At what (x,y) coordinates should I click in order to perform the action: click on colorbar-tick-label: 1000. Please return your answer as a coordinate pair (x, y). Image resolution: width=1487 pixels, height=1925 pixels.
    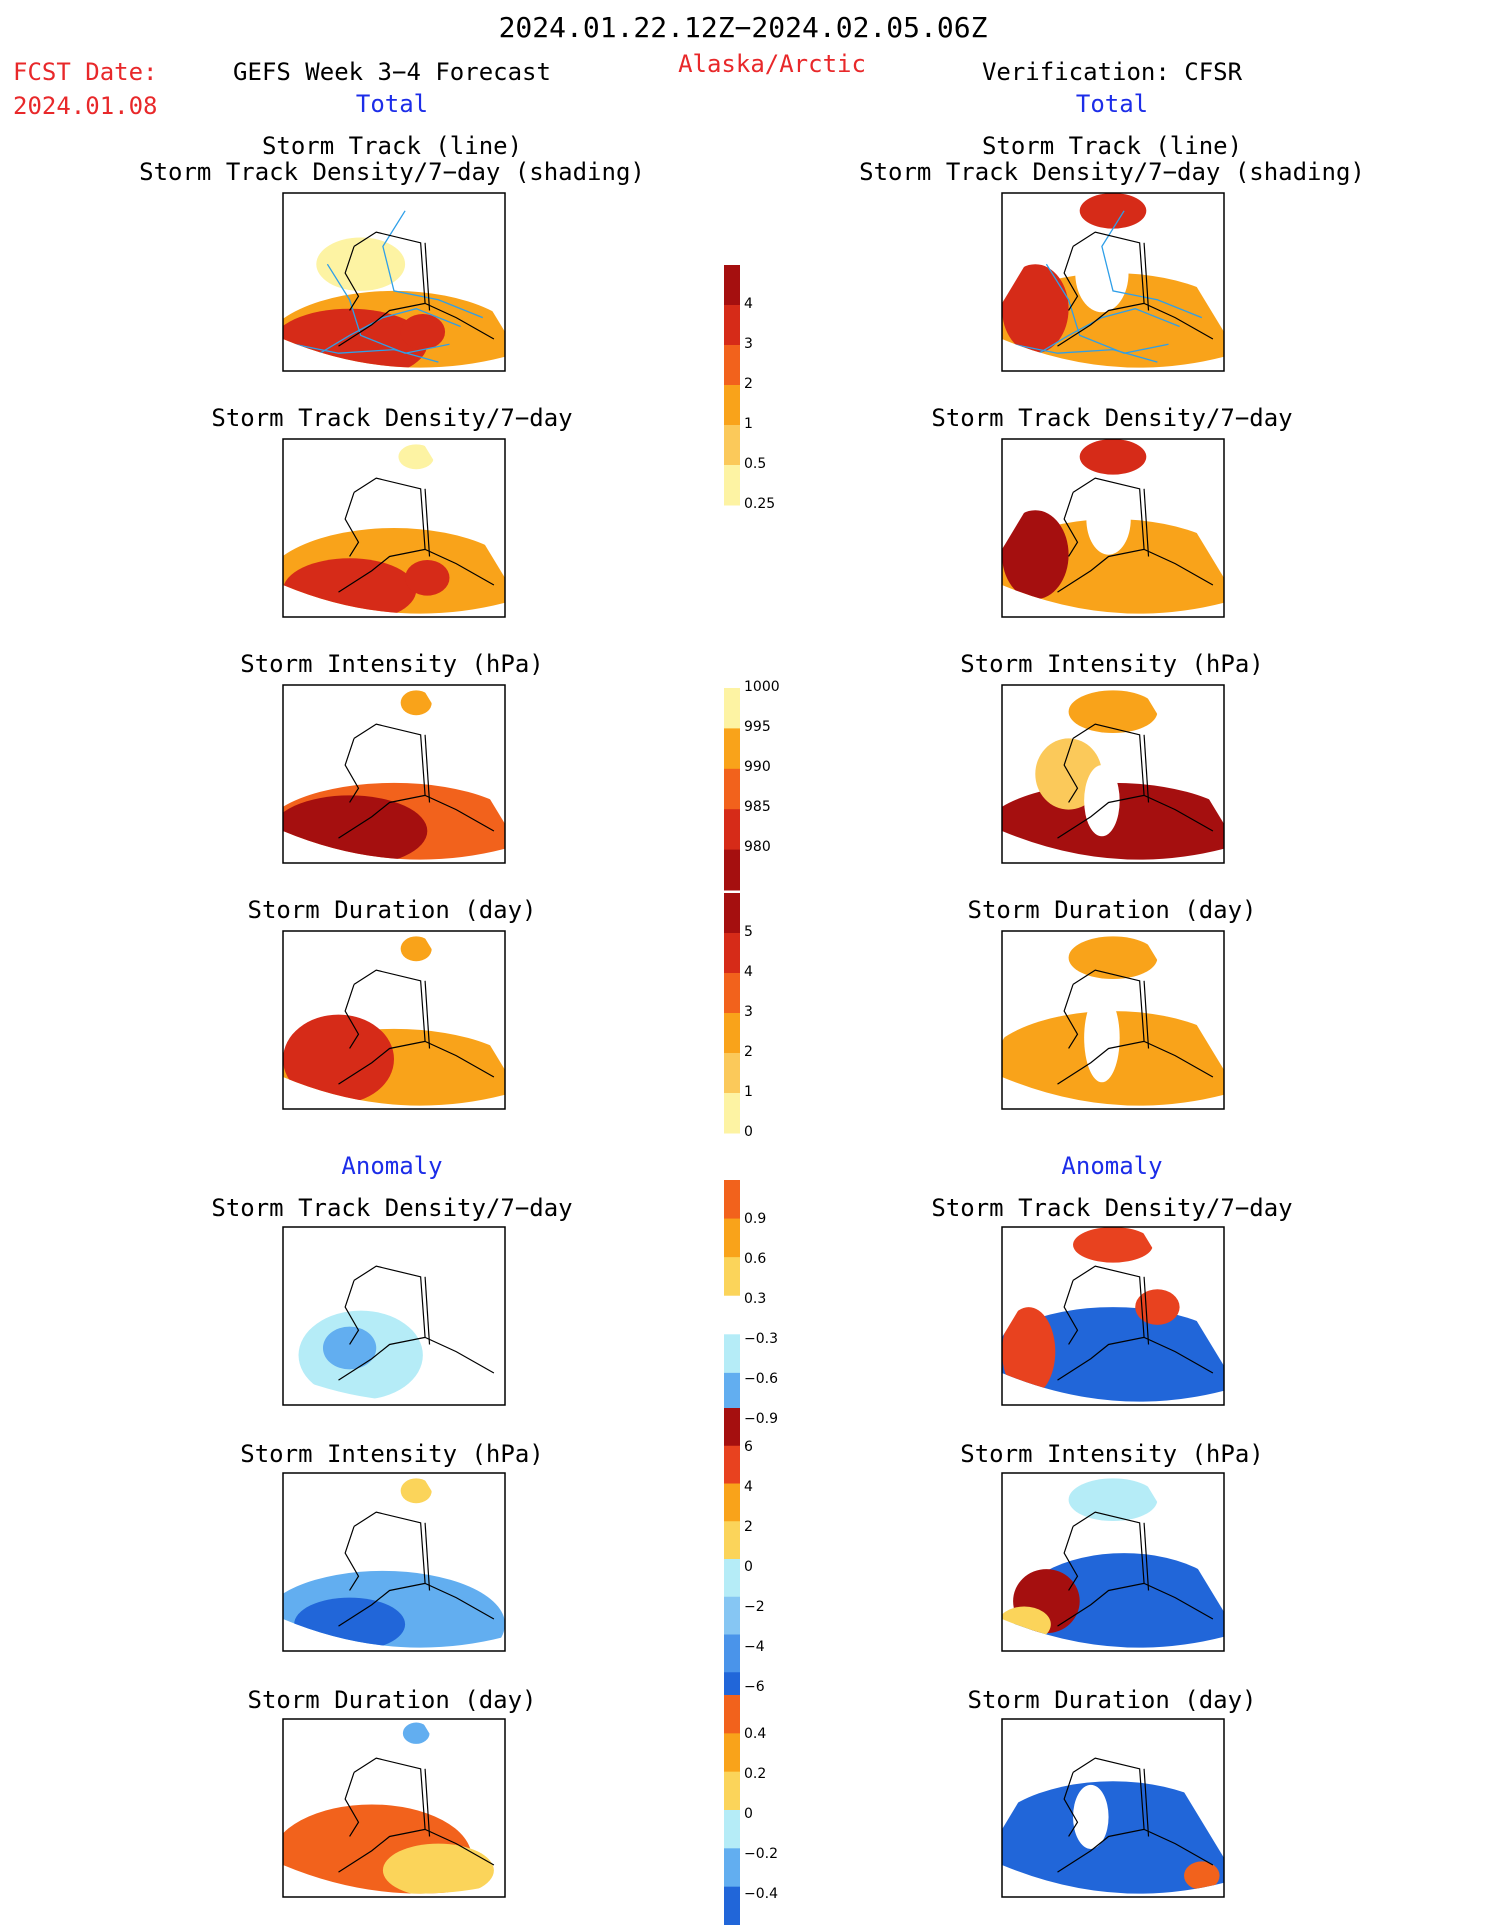
    Looking at the image, I should click on (762, 687).